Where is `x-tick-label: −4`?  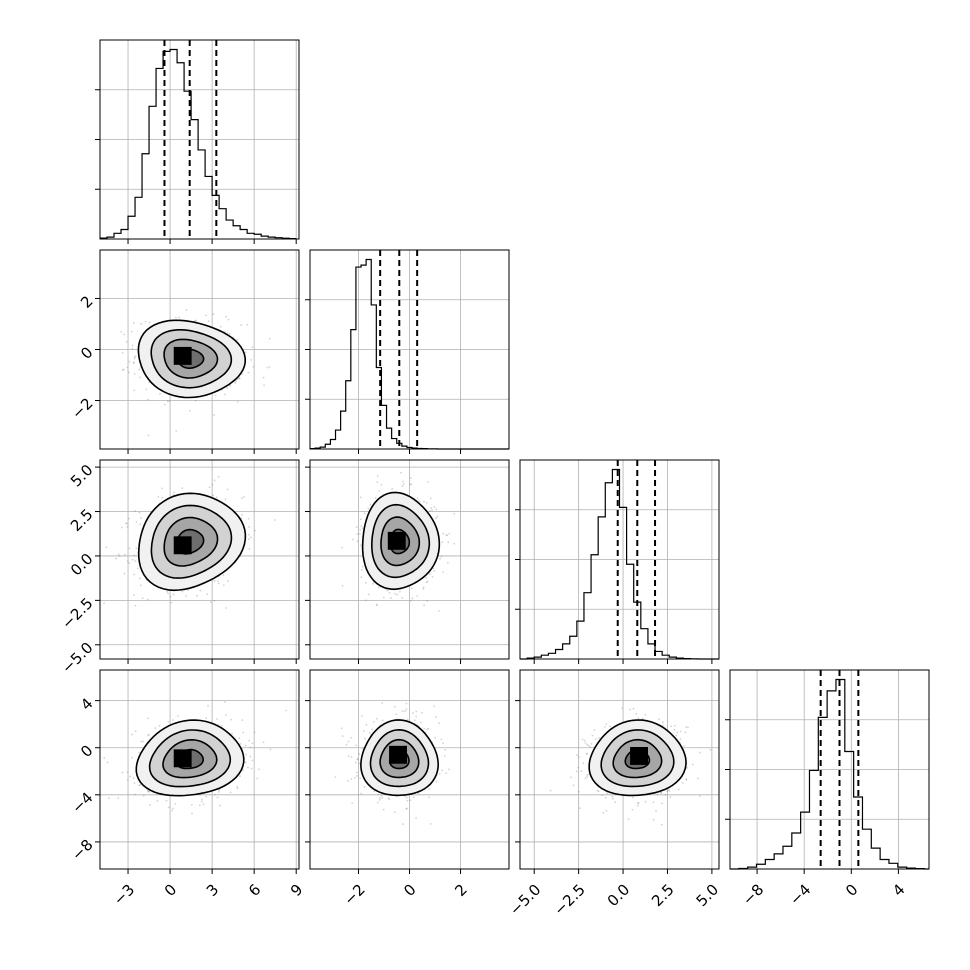
x-tick-label: −4 is located at coordinates (800, 895).